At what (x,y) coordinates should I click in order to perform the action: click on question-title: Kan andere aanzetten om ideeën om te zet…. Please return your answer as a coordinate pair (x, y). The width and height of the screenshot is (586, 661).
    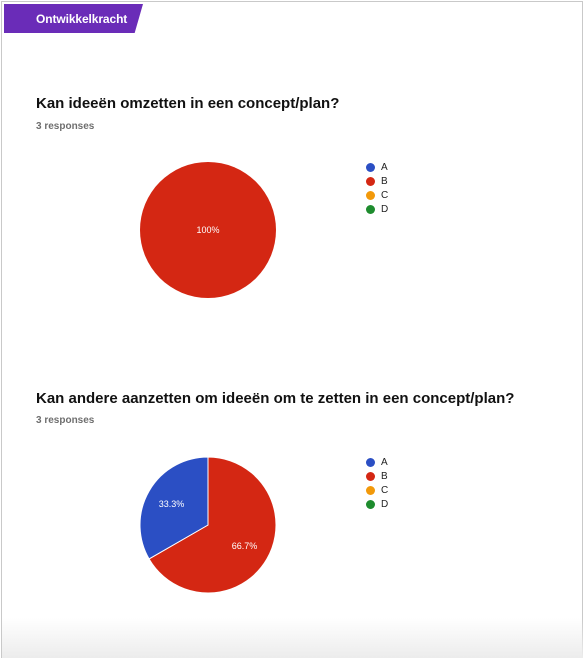
    Looking at the image, I should click on (275, 398).